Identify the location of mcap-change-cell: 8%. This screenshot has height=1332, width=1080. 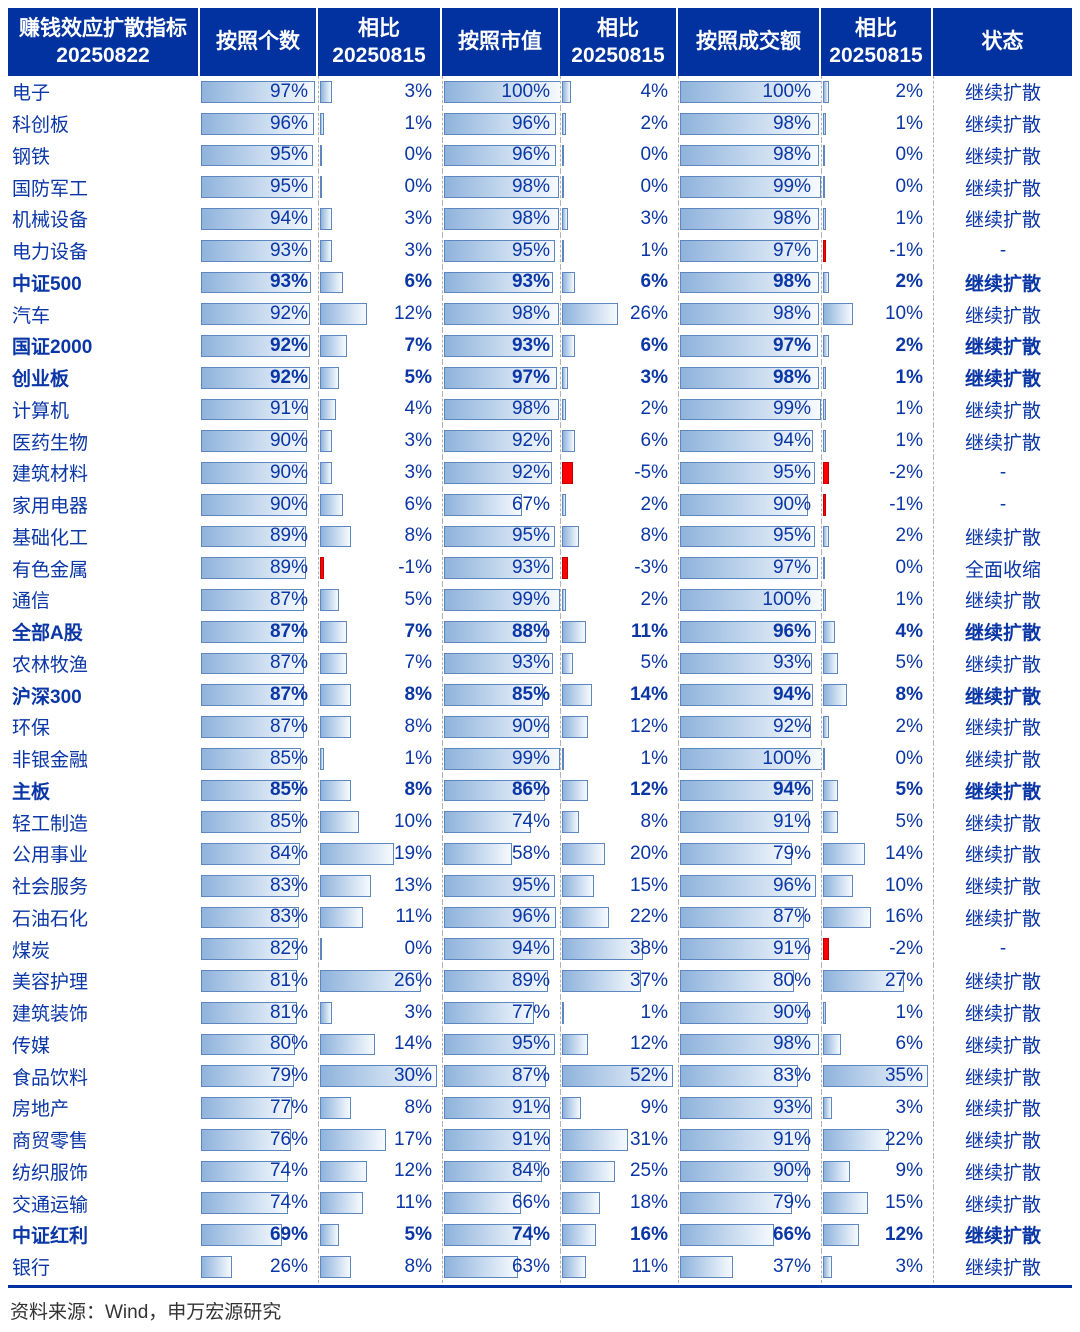
(619, 822).